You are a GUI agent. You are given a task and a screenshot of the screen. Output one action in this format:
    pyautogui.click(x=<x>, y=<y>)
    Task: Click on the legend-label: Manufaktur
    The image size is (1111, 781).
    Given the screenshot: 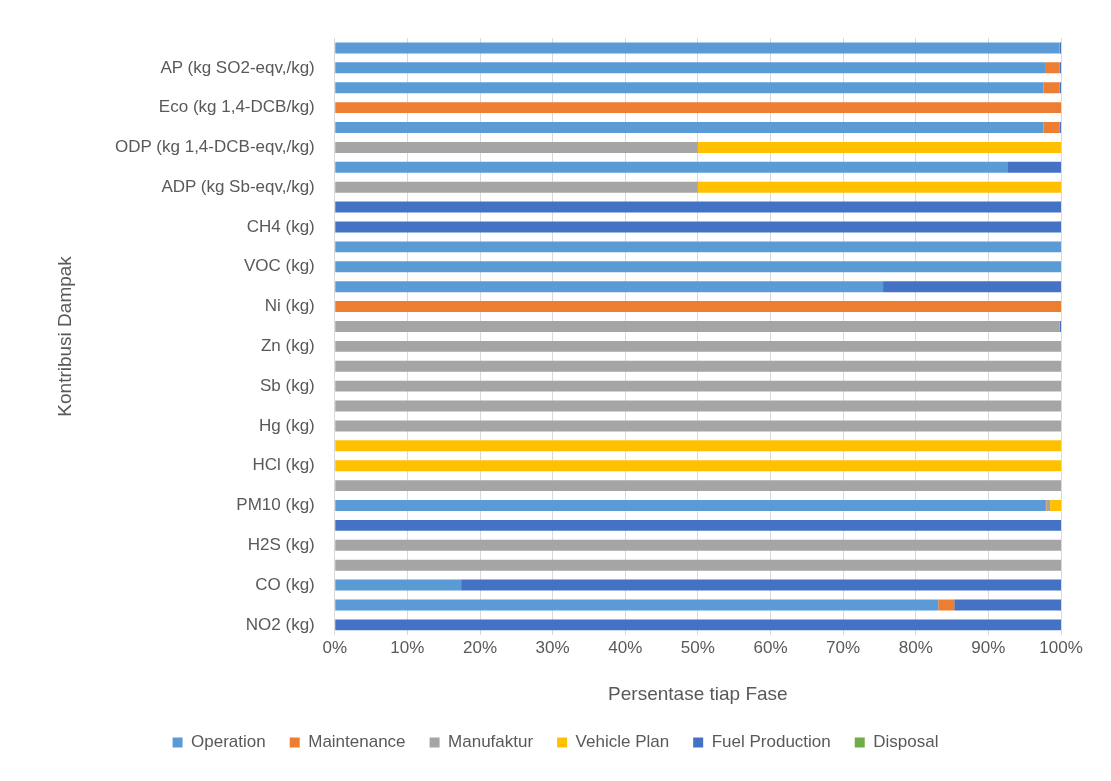 What is the action you would take?
    pyautogui.click(x=491, y=742)
    